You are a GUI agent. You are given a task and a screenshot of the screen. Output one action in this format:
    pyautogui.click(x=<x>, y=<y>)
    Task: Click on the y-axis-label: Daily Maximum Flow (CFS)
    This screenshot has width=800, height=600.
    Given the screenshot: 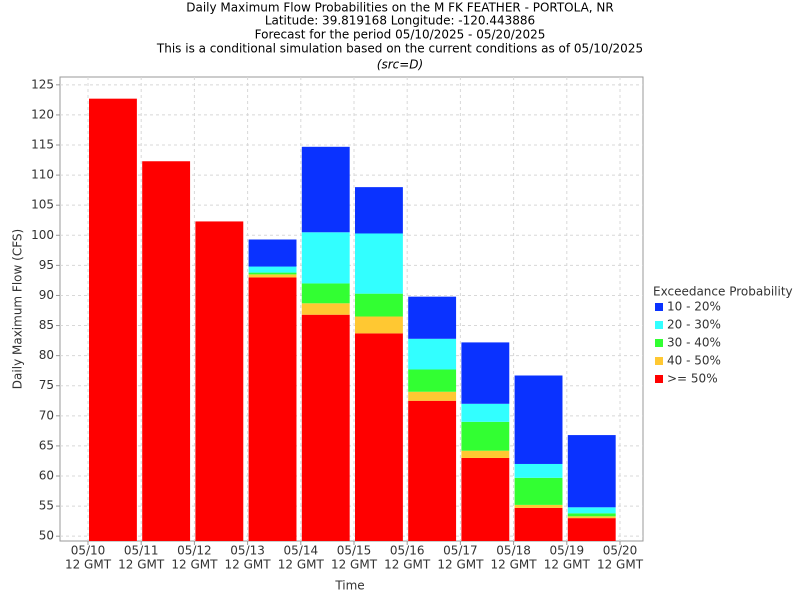 What is the action you would take?
    pyautogui.click(x=18, y=309)
    